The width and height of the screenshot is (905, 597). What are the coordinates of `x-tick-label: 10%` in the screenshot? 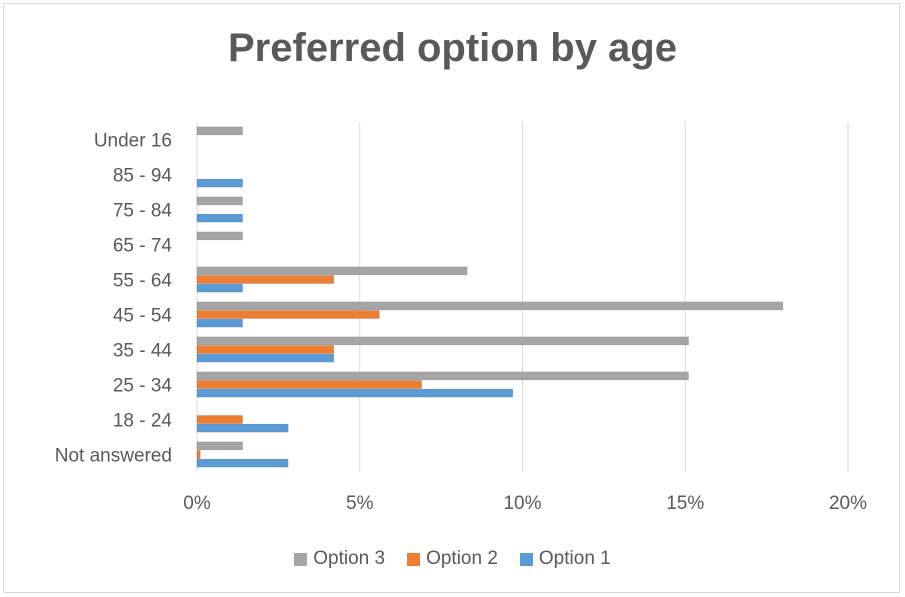 It's located at (522, 503).